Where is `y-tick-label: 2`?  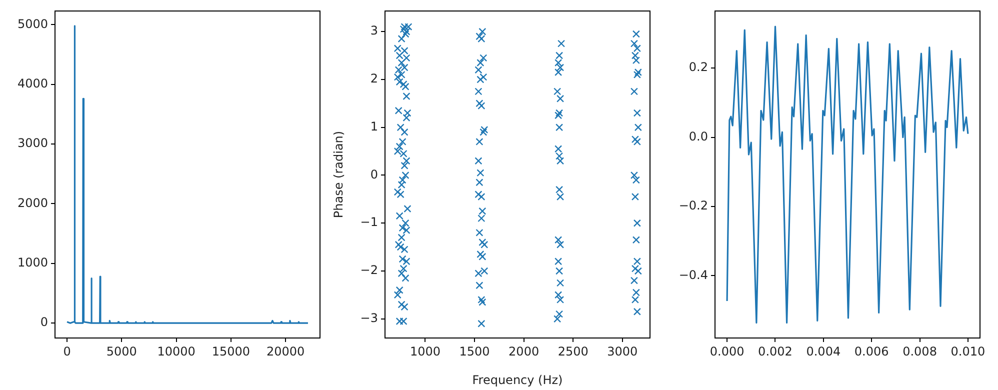 y-tick-label: 2 is located at coordinates (374, 79).